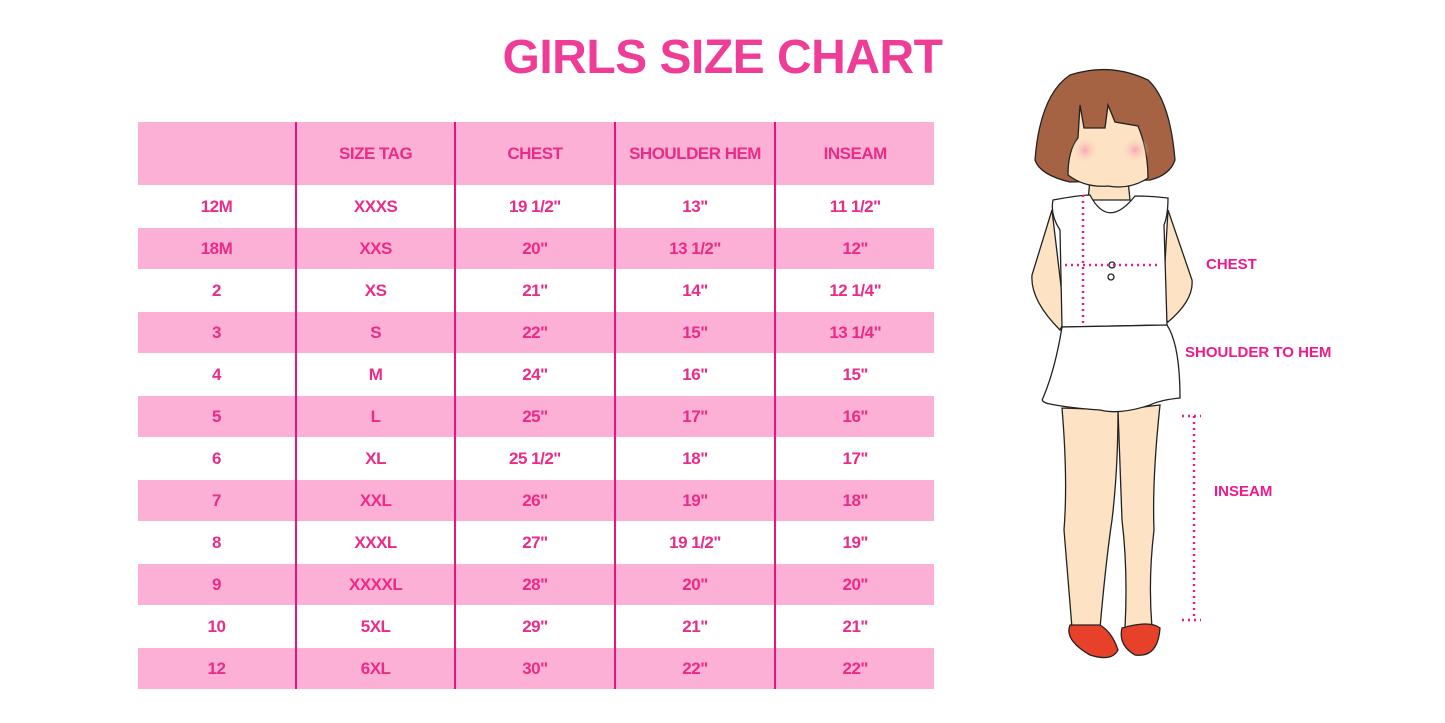 Image resolution: width=1445 pixels, height=723 pixels. I want to click on size-tag-cell: XXL, so click(375, 500).